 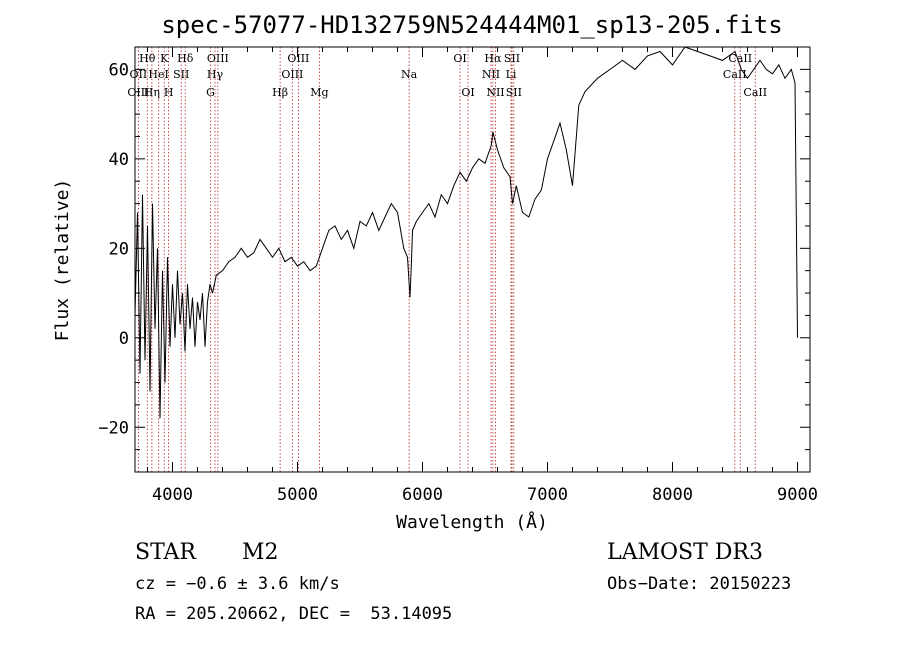 I want to click on survey-name: LAMOST DR3, so click(x=685, y=552).